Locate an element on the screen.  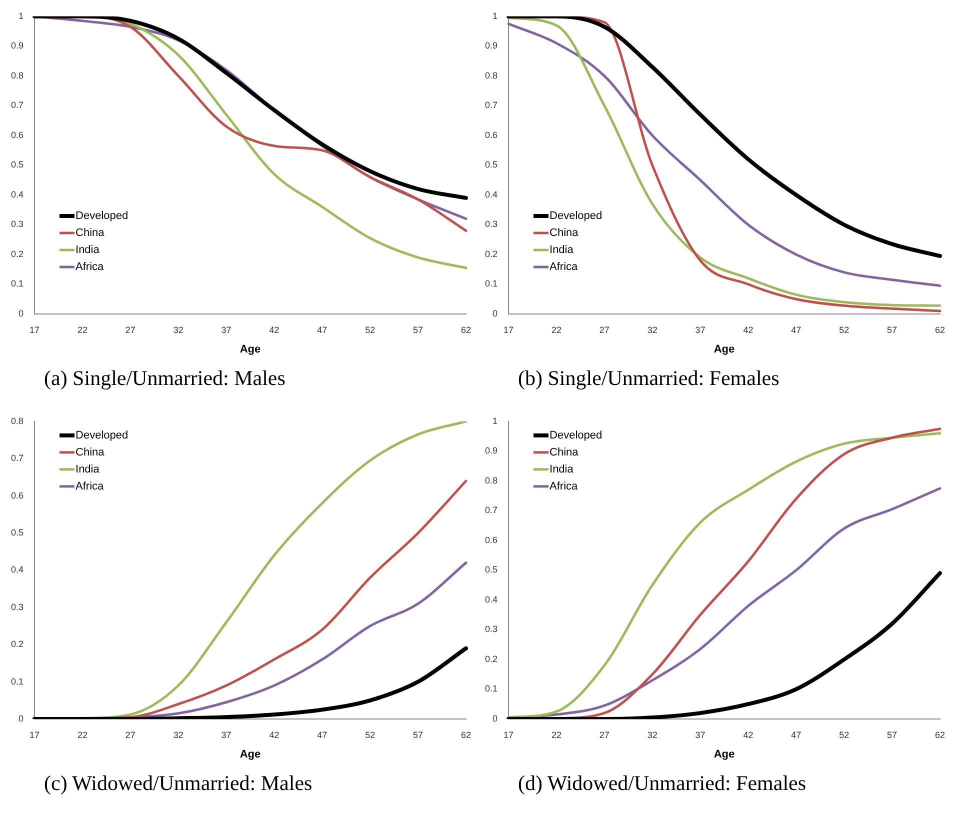
text: (b) Single/Unmarried: Females is located at coordinates (648, 378).